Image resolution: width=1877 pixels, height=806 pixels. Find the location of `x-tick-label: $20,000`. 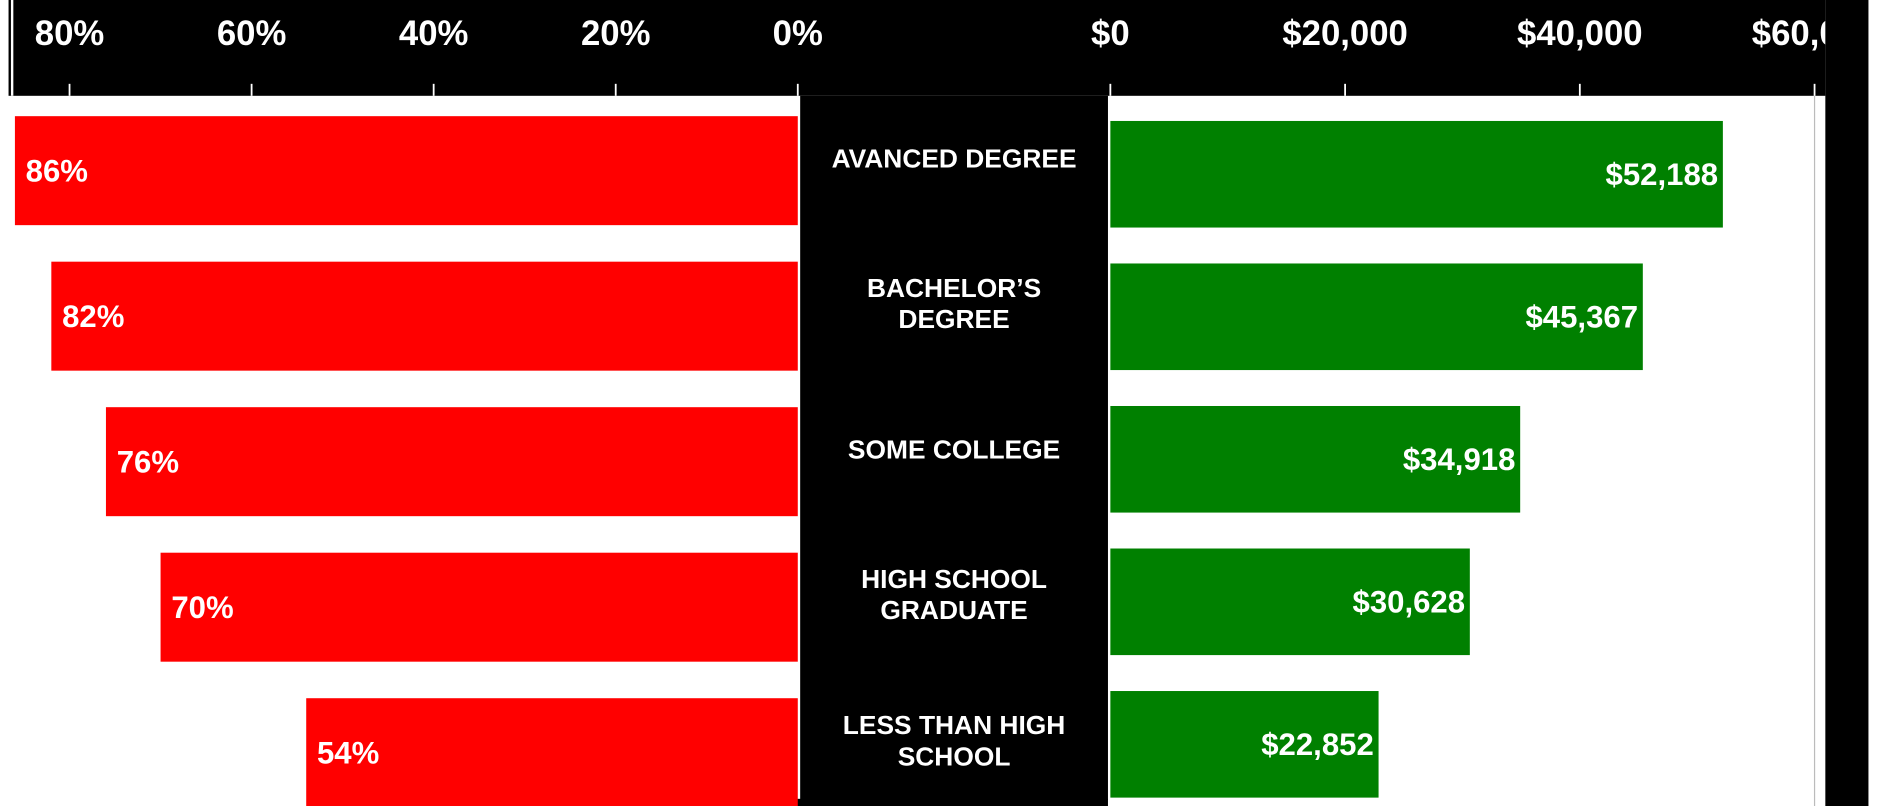

x-tick-label: $20,000 is located at coordinates (1345, 34).